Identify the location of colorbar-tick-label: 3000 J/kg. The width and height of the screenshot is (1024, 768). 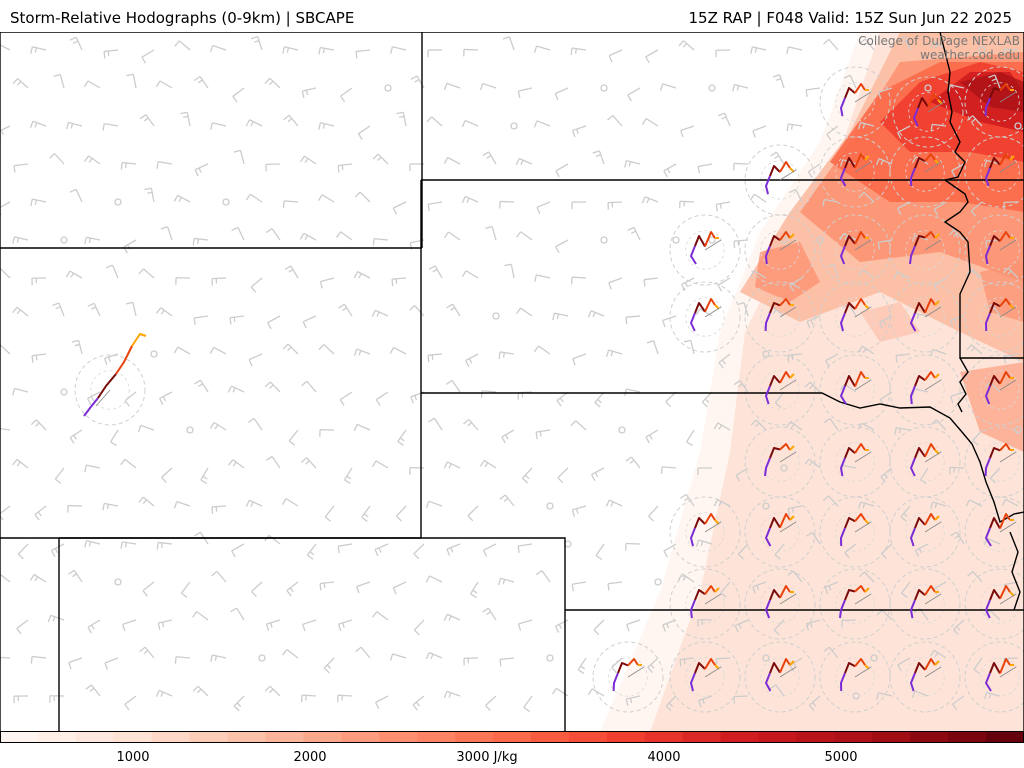
(487, 757).